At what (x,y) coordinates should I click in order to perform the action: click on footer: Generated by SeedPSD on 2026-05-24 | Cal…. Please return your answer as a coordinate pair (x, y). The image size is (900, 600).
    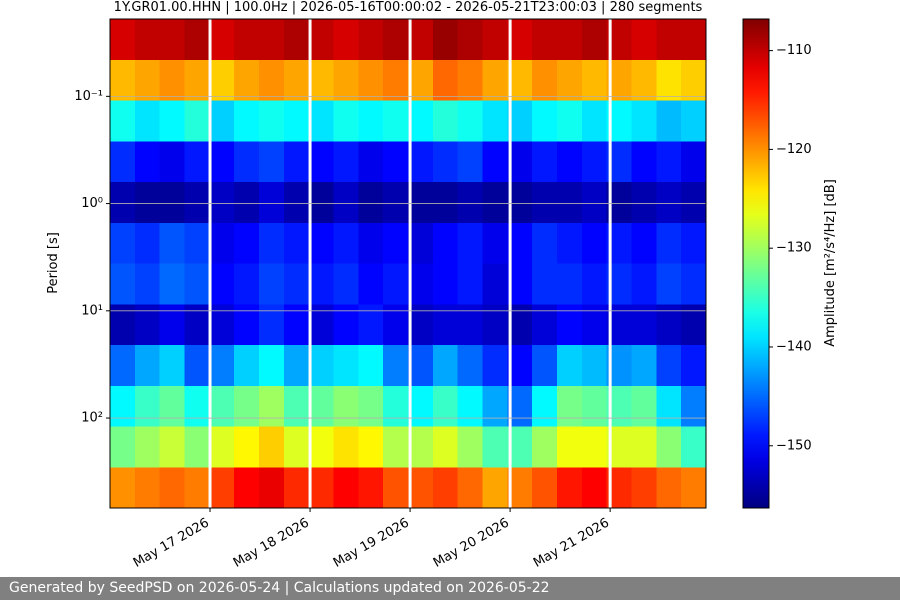
    Looking at the image, I should click on (450, 588).